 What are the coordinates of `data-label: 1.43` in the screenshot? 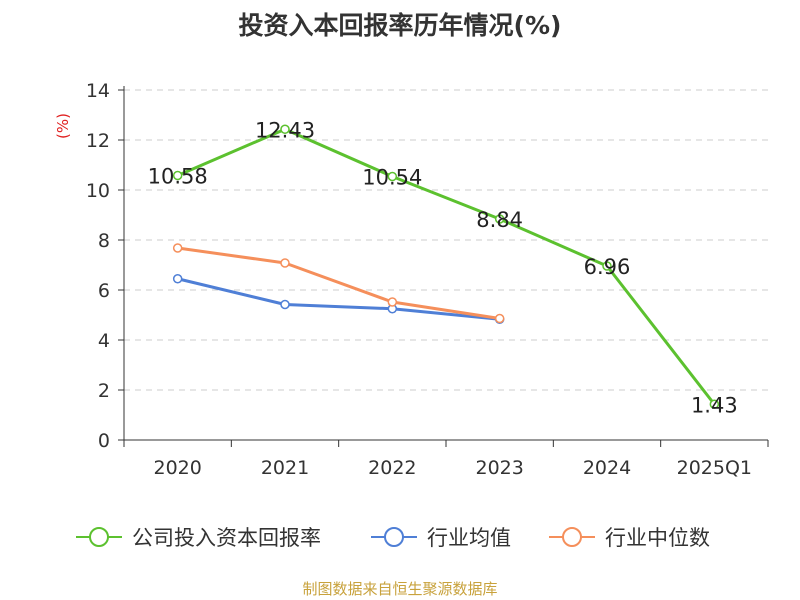 It's located at (714, 405).